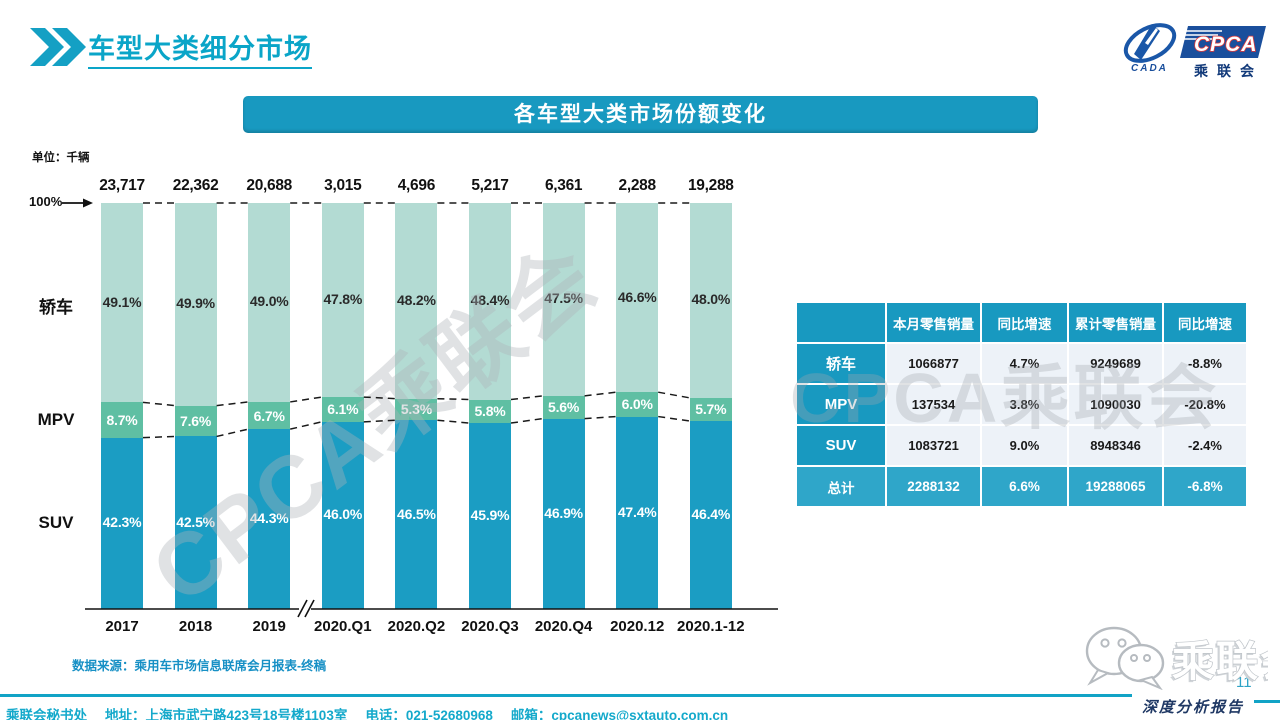 The image size is (1280, 720). What do you see at coordinates (1226, 44) in the screenshot?
I see `cpca-text: CPCA` at bounding box center [1226, 44].